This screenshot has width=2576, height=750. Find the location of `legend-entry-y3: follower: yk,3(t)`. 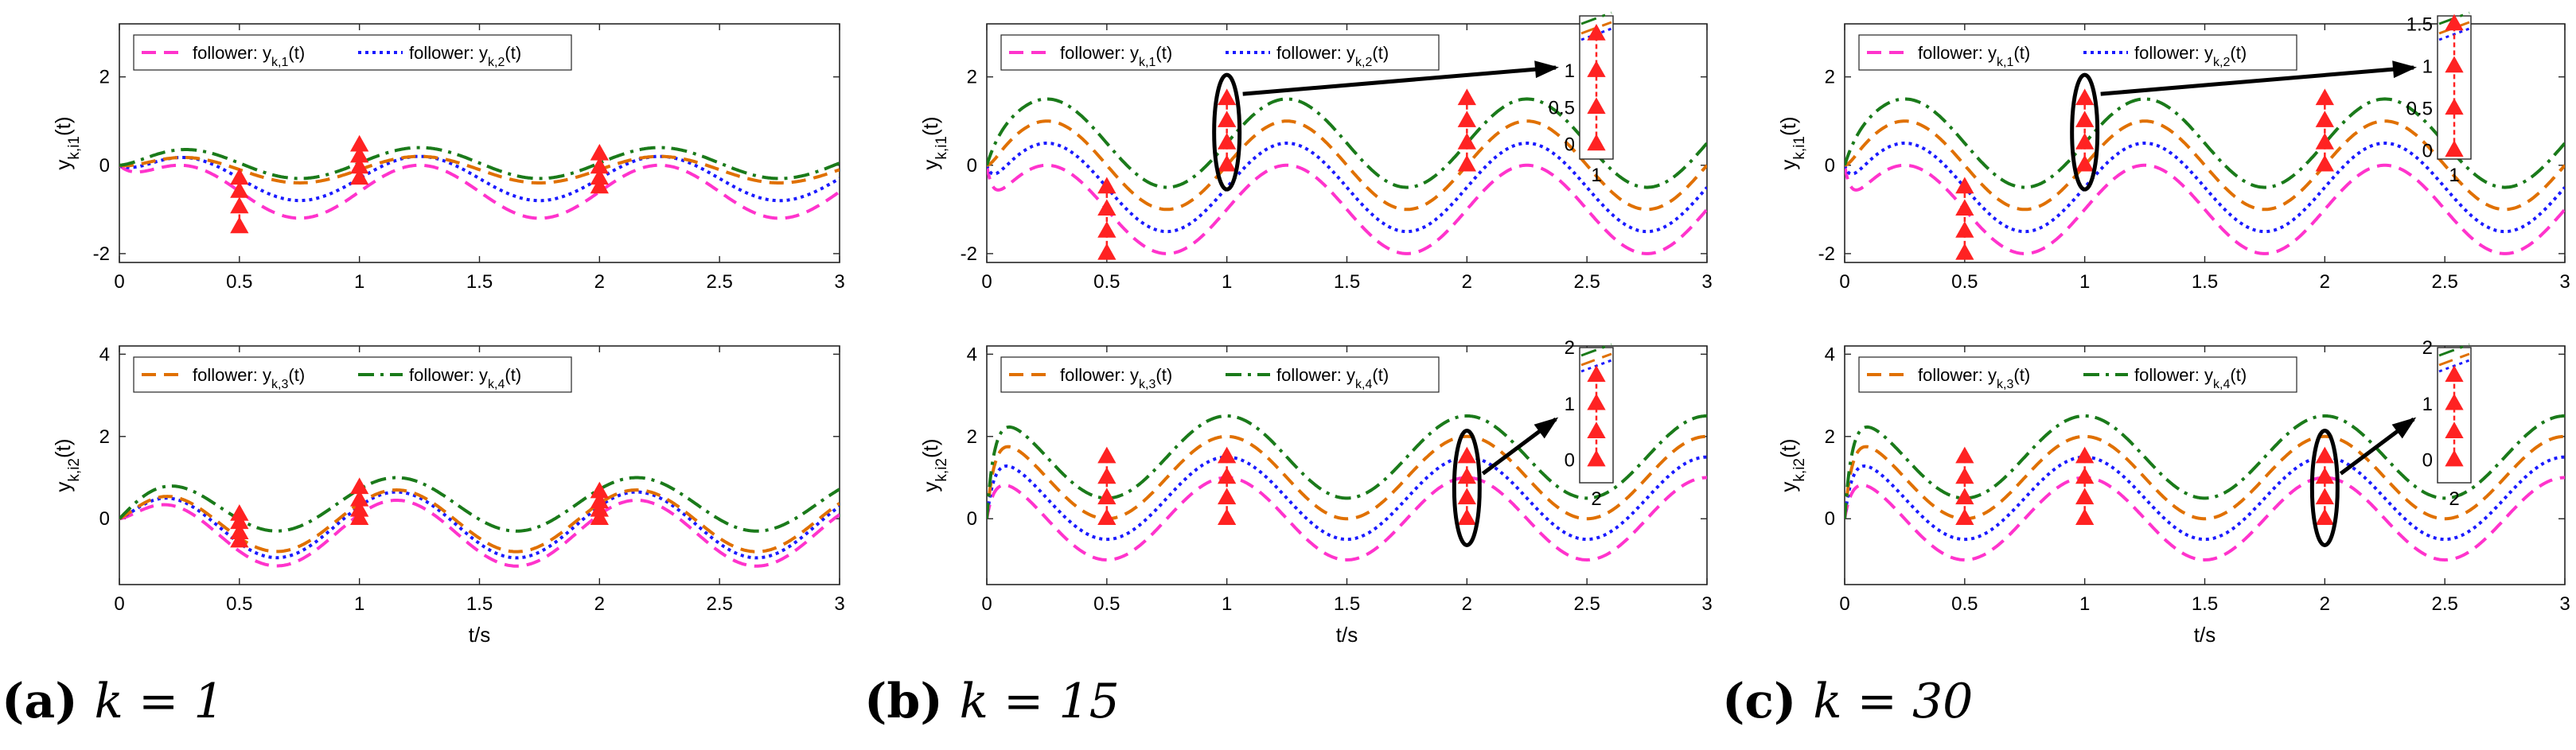

legend-entry-y3: follower: yk,3(t) is located at coordinates (249, 378).